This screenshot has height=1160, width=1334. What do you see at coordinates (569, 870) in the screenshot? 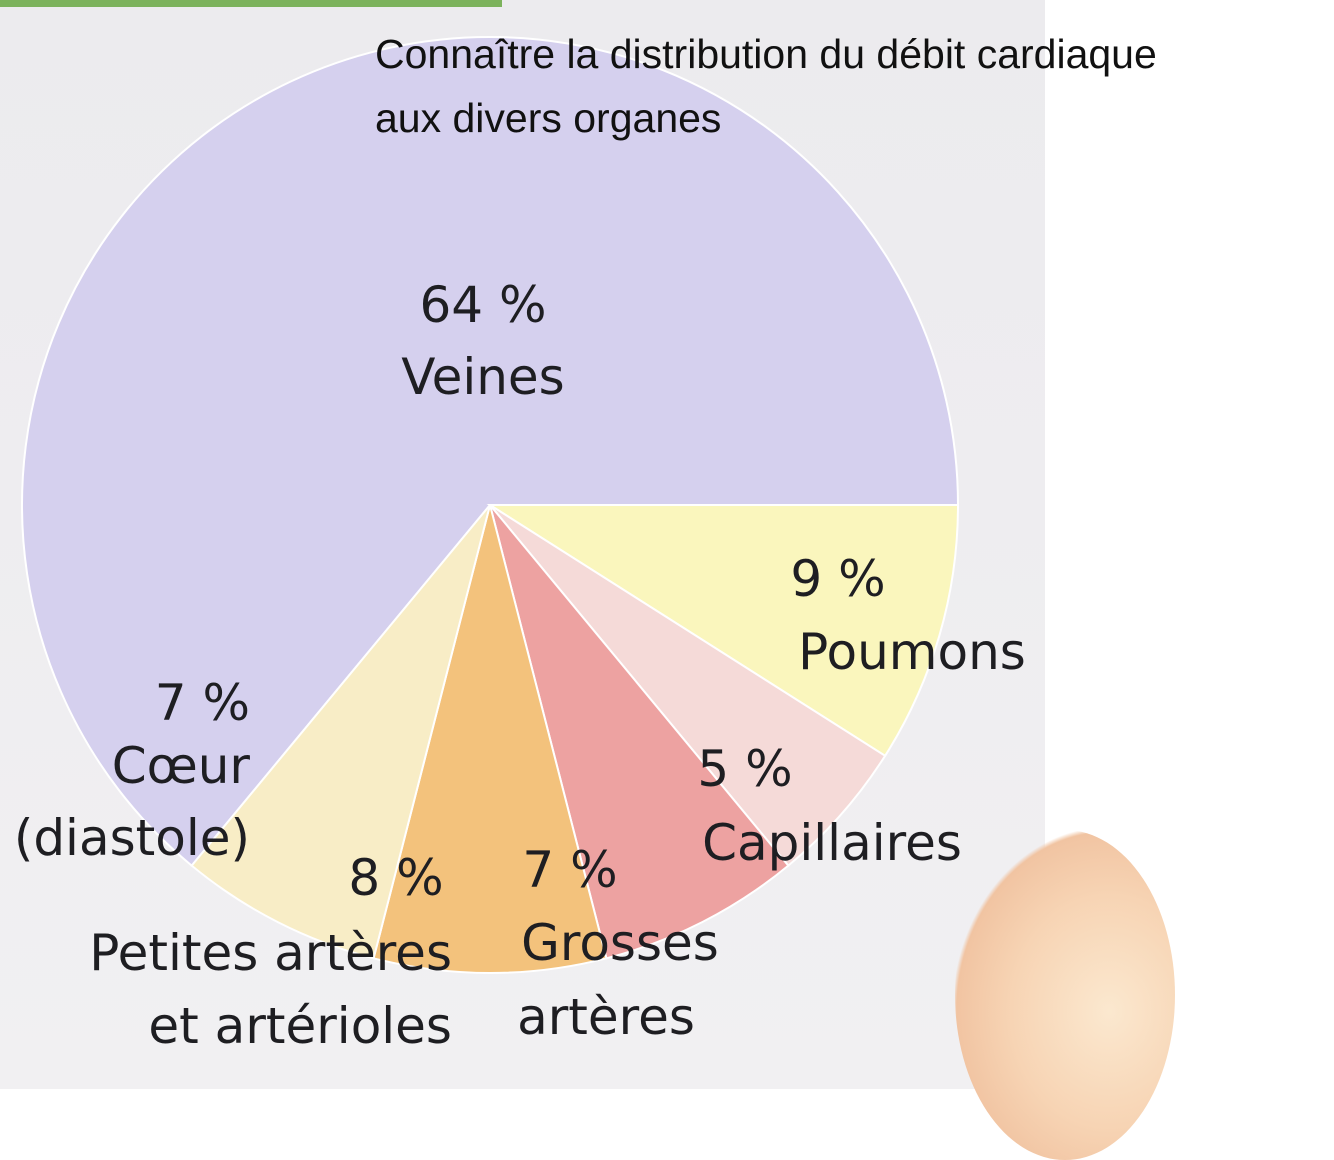
I see `slice-label-grosses-arteres-percent: 7 %` at bounding box center [569, 870].